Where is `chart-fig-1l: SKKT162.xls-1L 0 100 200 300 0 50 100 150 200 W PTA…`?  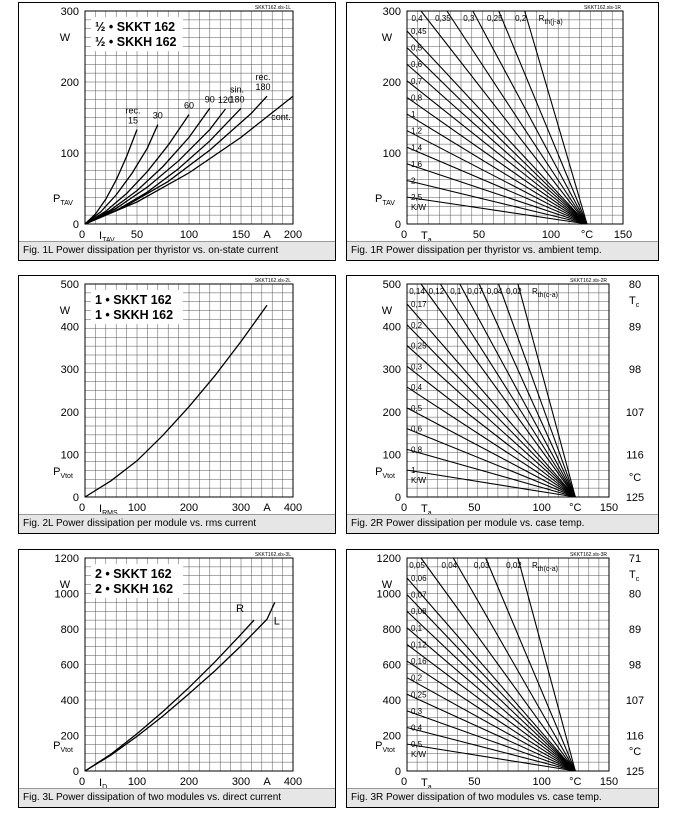 chart-fig-1l: SKKT162.xls-1L 0 100 200 300 0 50 100 150 200 W PTA… is located at coordinates (177, 124).